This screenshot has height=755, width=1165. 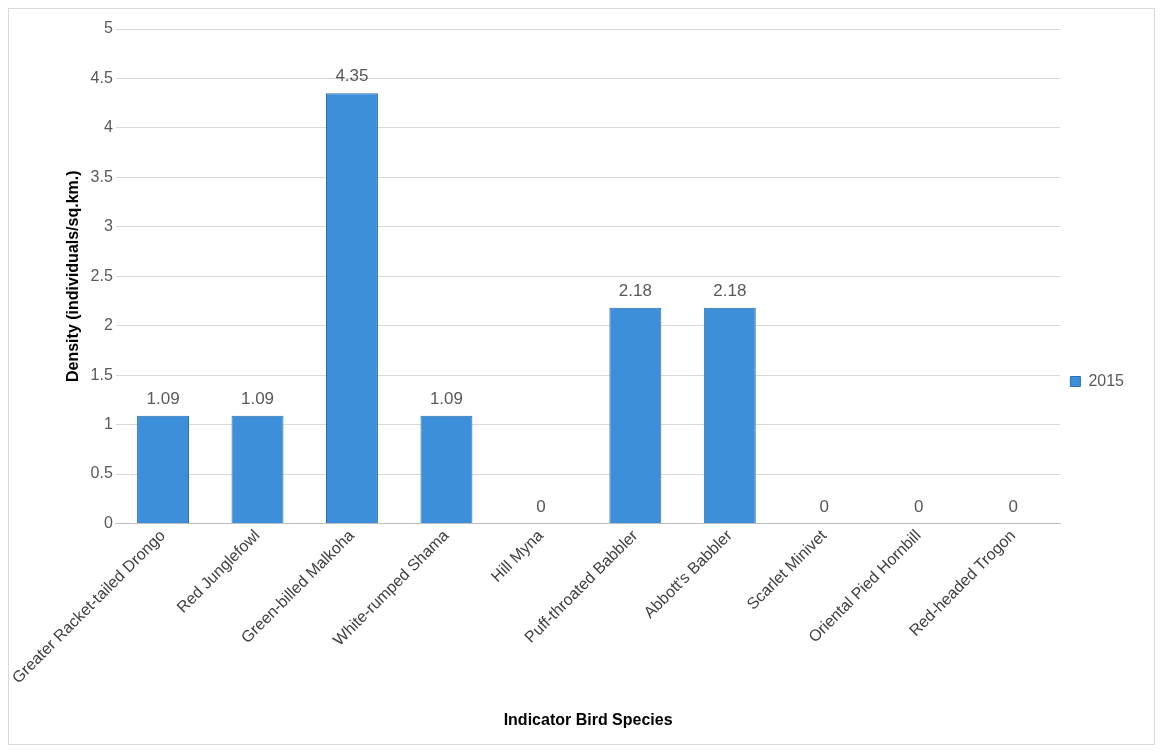 What do you see at coordinates (73, 276) in the screenshot?
I see `y-axis-title: Density (individuals/sq.km.)` at bounding box center [73, 276].